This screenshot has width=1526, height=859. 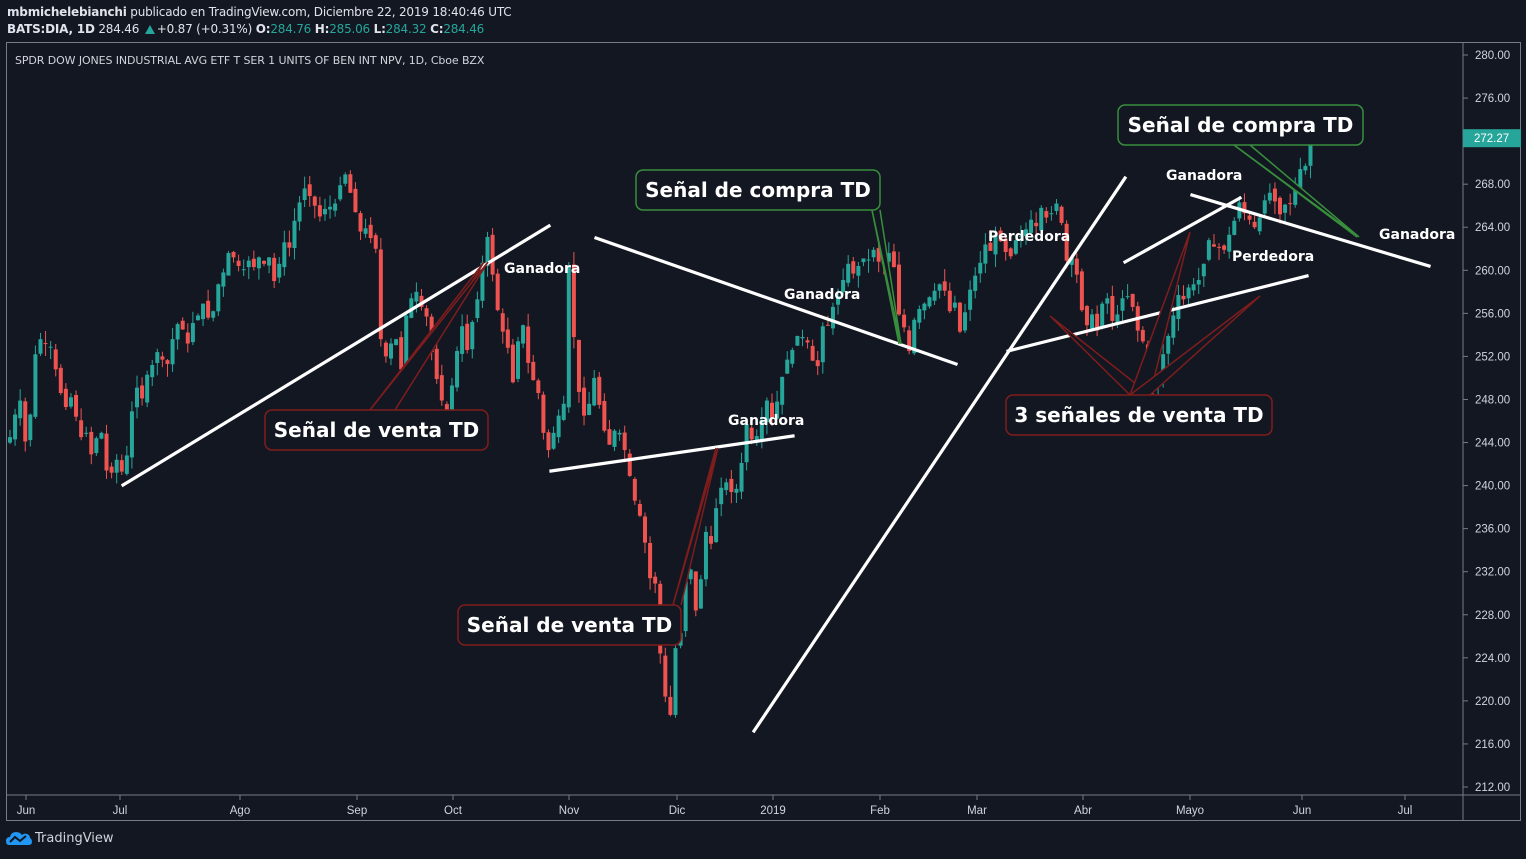 What do you see at coordinates (263, 29) in the screenshot?
I see `open-label: O:` at bounding box center [263, 29].